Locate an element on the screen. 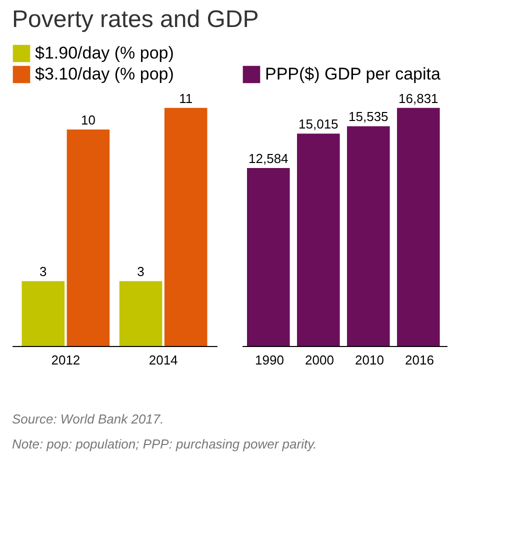  x-tick-label: 2014 is located at coordinates (163, 360).